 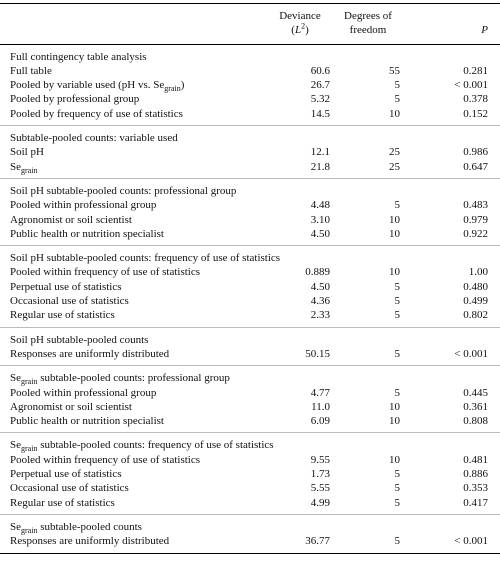 I want to click on header-row: Deviance Degrees of, so click(x=250, y=13).